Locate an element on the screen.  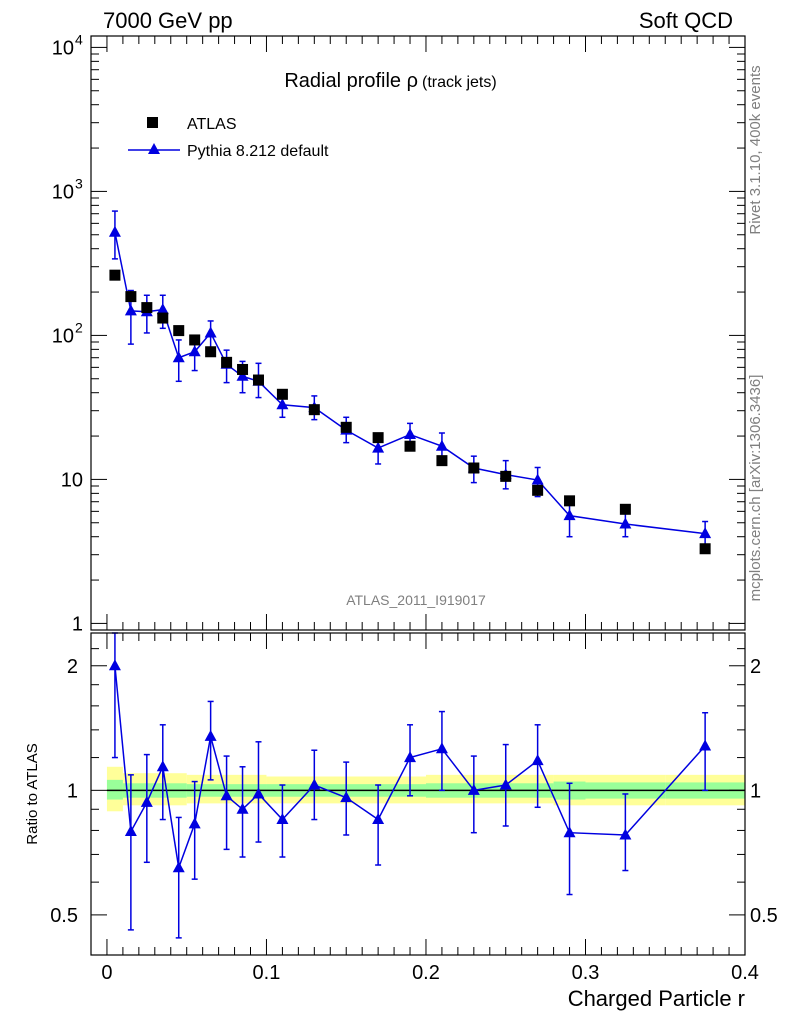
plot-title-sub: (track jets) is located at coordinates (459, 82).